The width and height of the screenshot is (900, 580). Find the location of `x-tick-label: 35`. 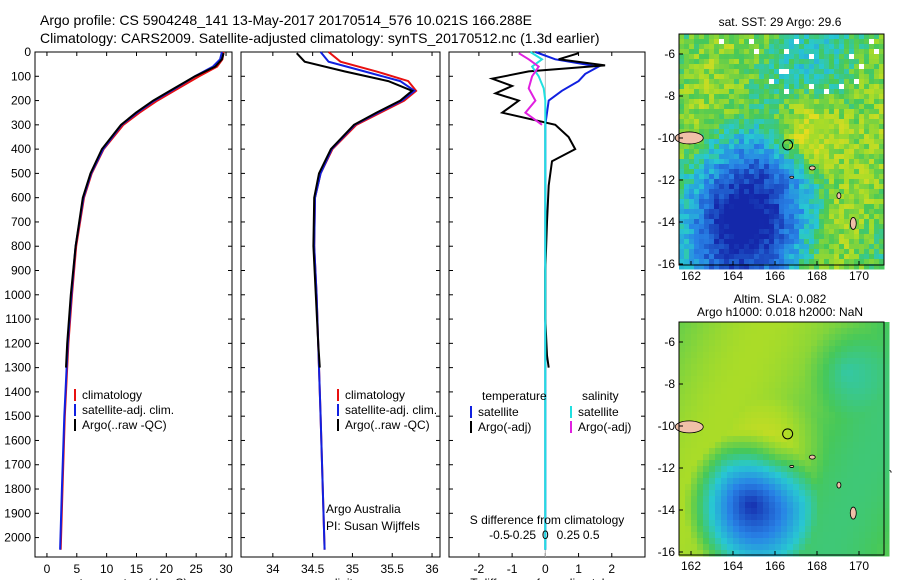

x-tick-label: 35 is located at coordinates (353, 569).